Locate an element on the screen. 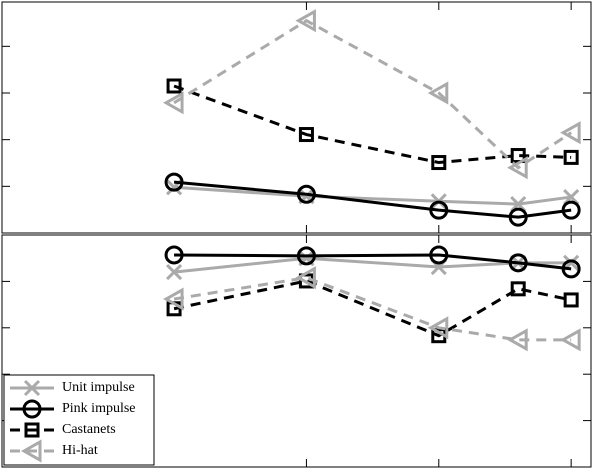 Image resolution: width=593 pixels, height=474 pixels. legend-label: Unit impulse is located at coordinates (98, 387).